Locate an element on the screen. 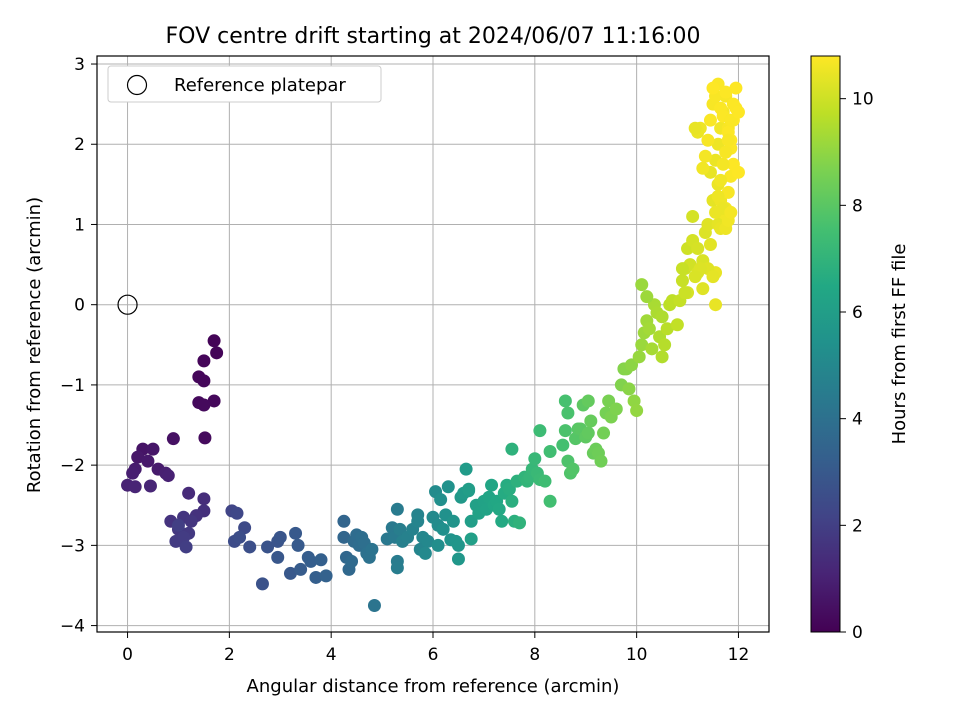 Image resolution: width=960 pixels, height=720 pixels. legend-label-reference: Reference platepar is located at coordinates (260, 85).